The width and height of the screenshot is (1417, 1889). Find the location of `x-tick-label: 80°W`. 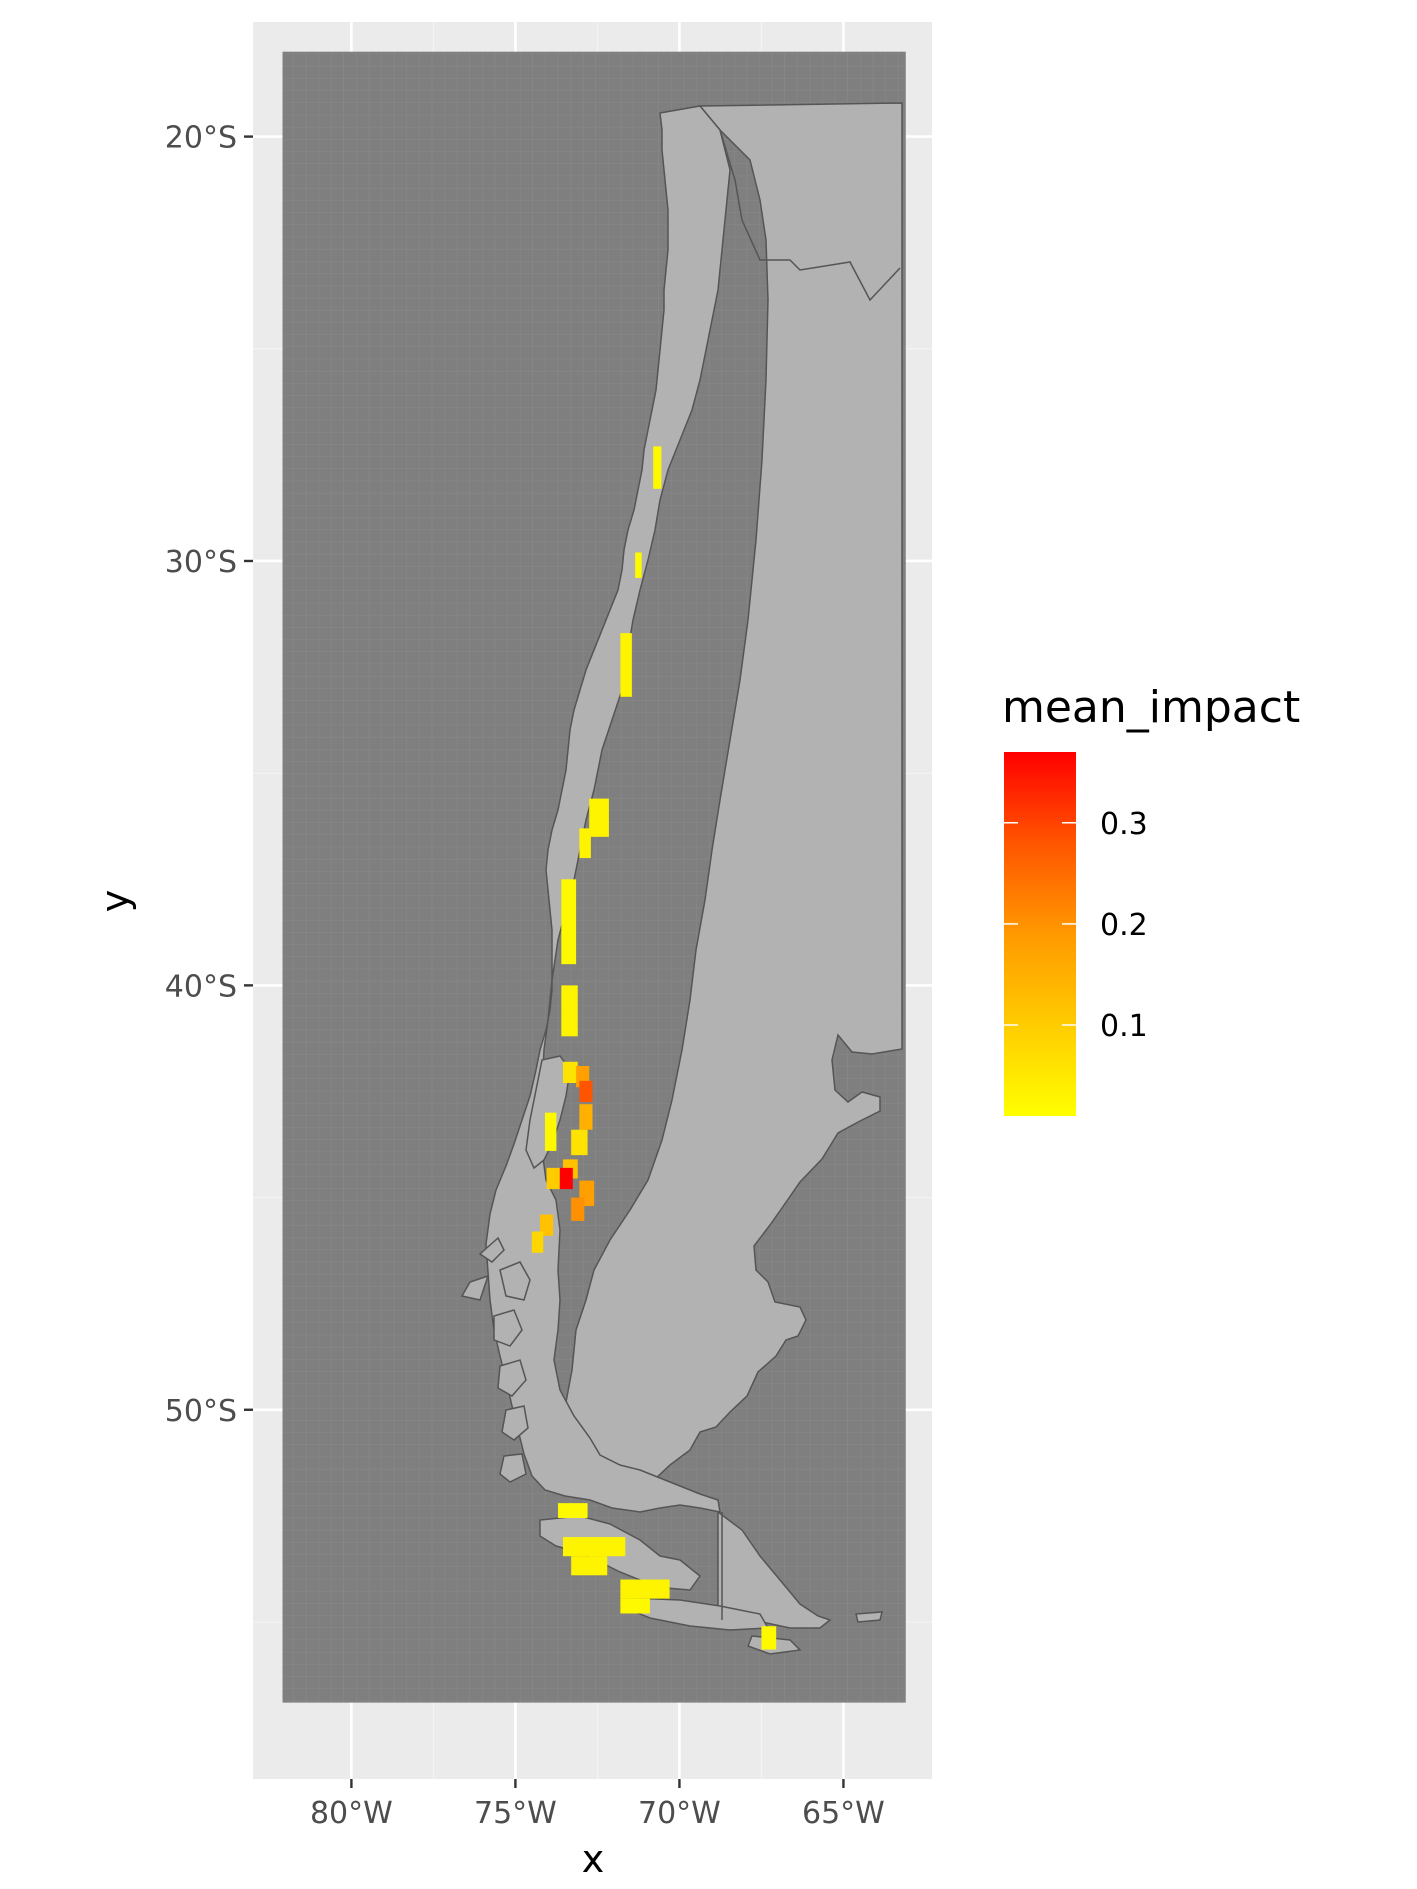

x-tick-label: 80°W is located at coordinates (351, 1813).